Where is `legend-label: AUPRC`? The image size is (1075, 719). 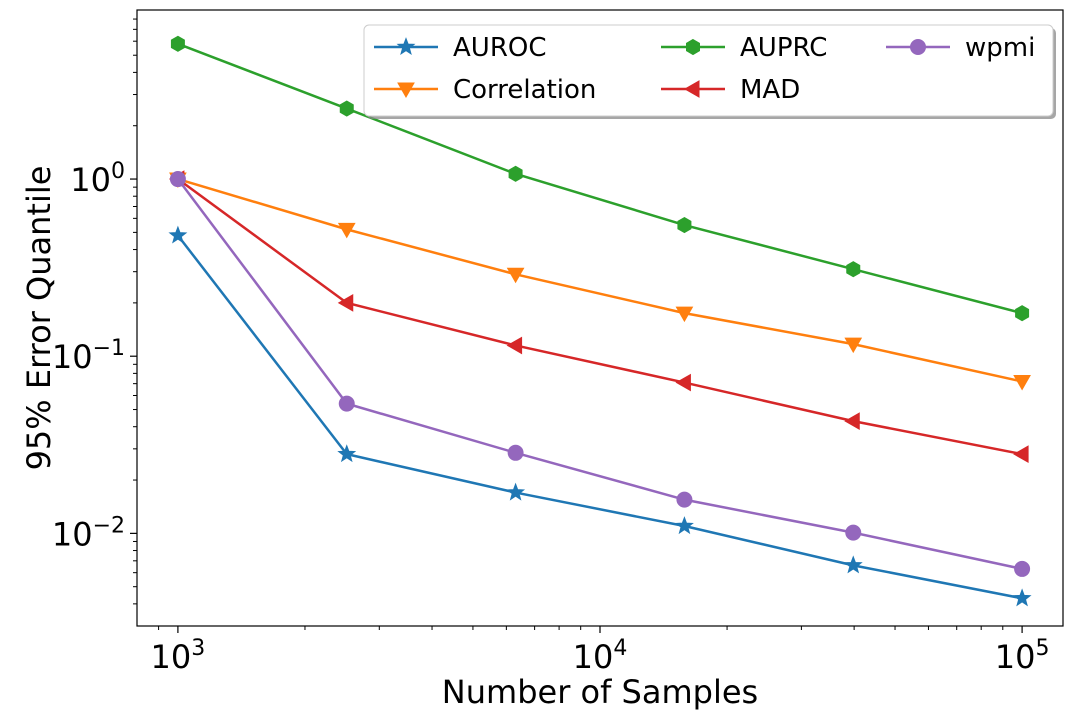 legend-label: AUPRC is located at coordinates (783, 48).